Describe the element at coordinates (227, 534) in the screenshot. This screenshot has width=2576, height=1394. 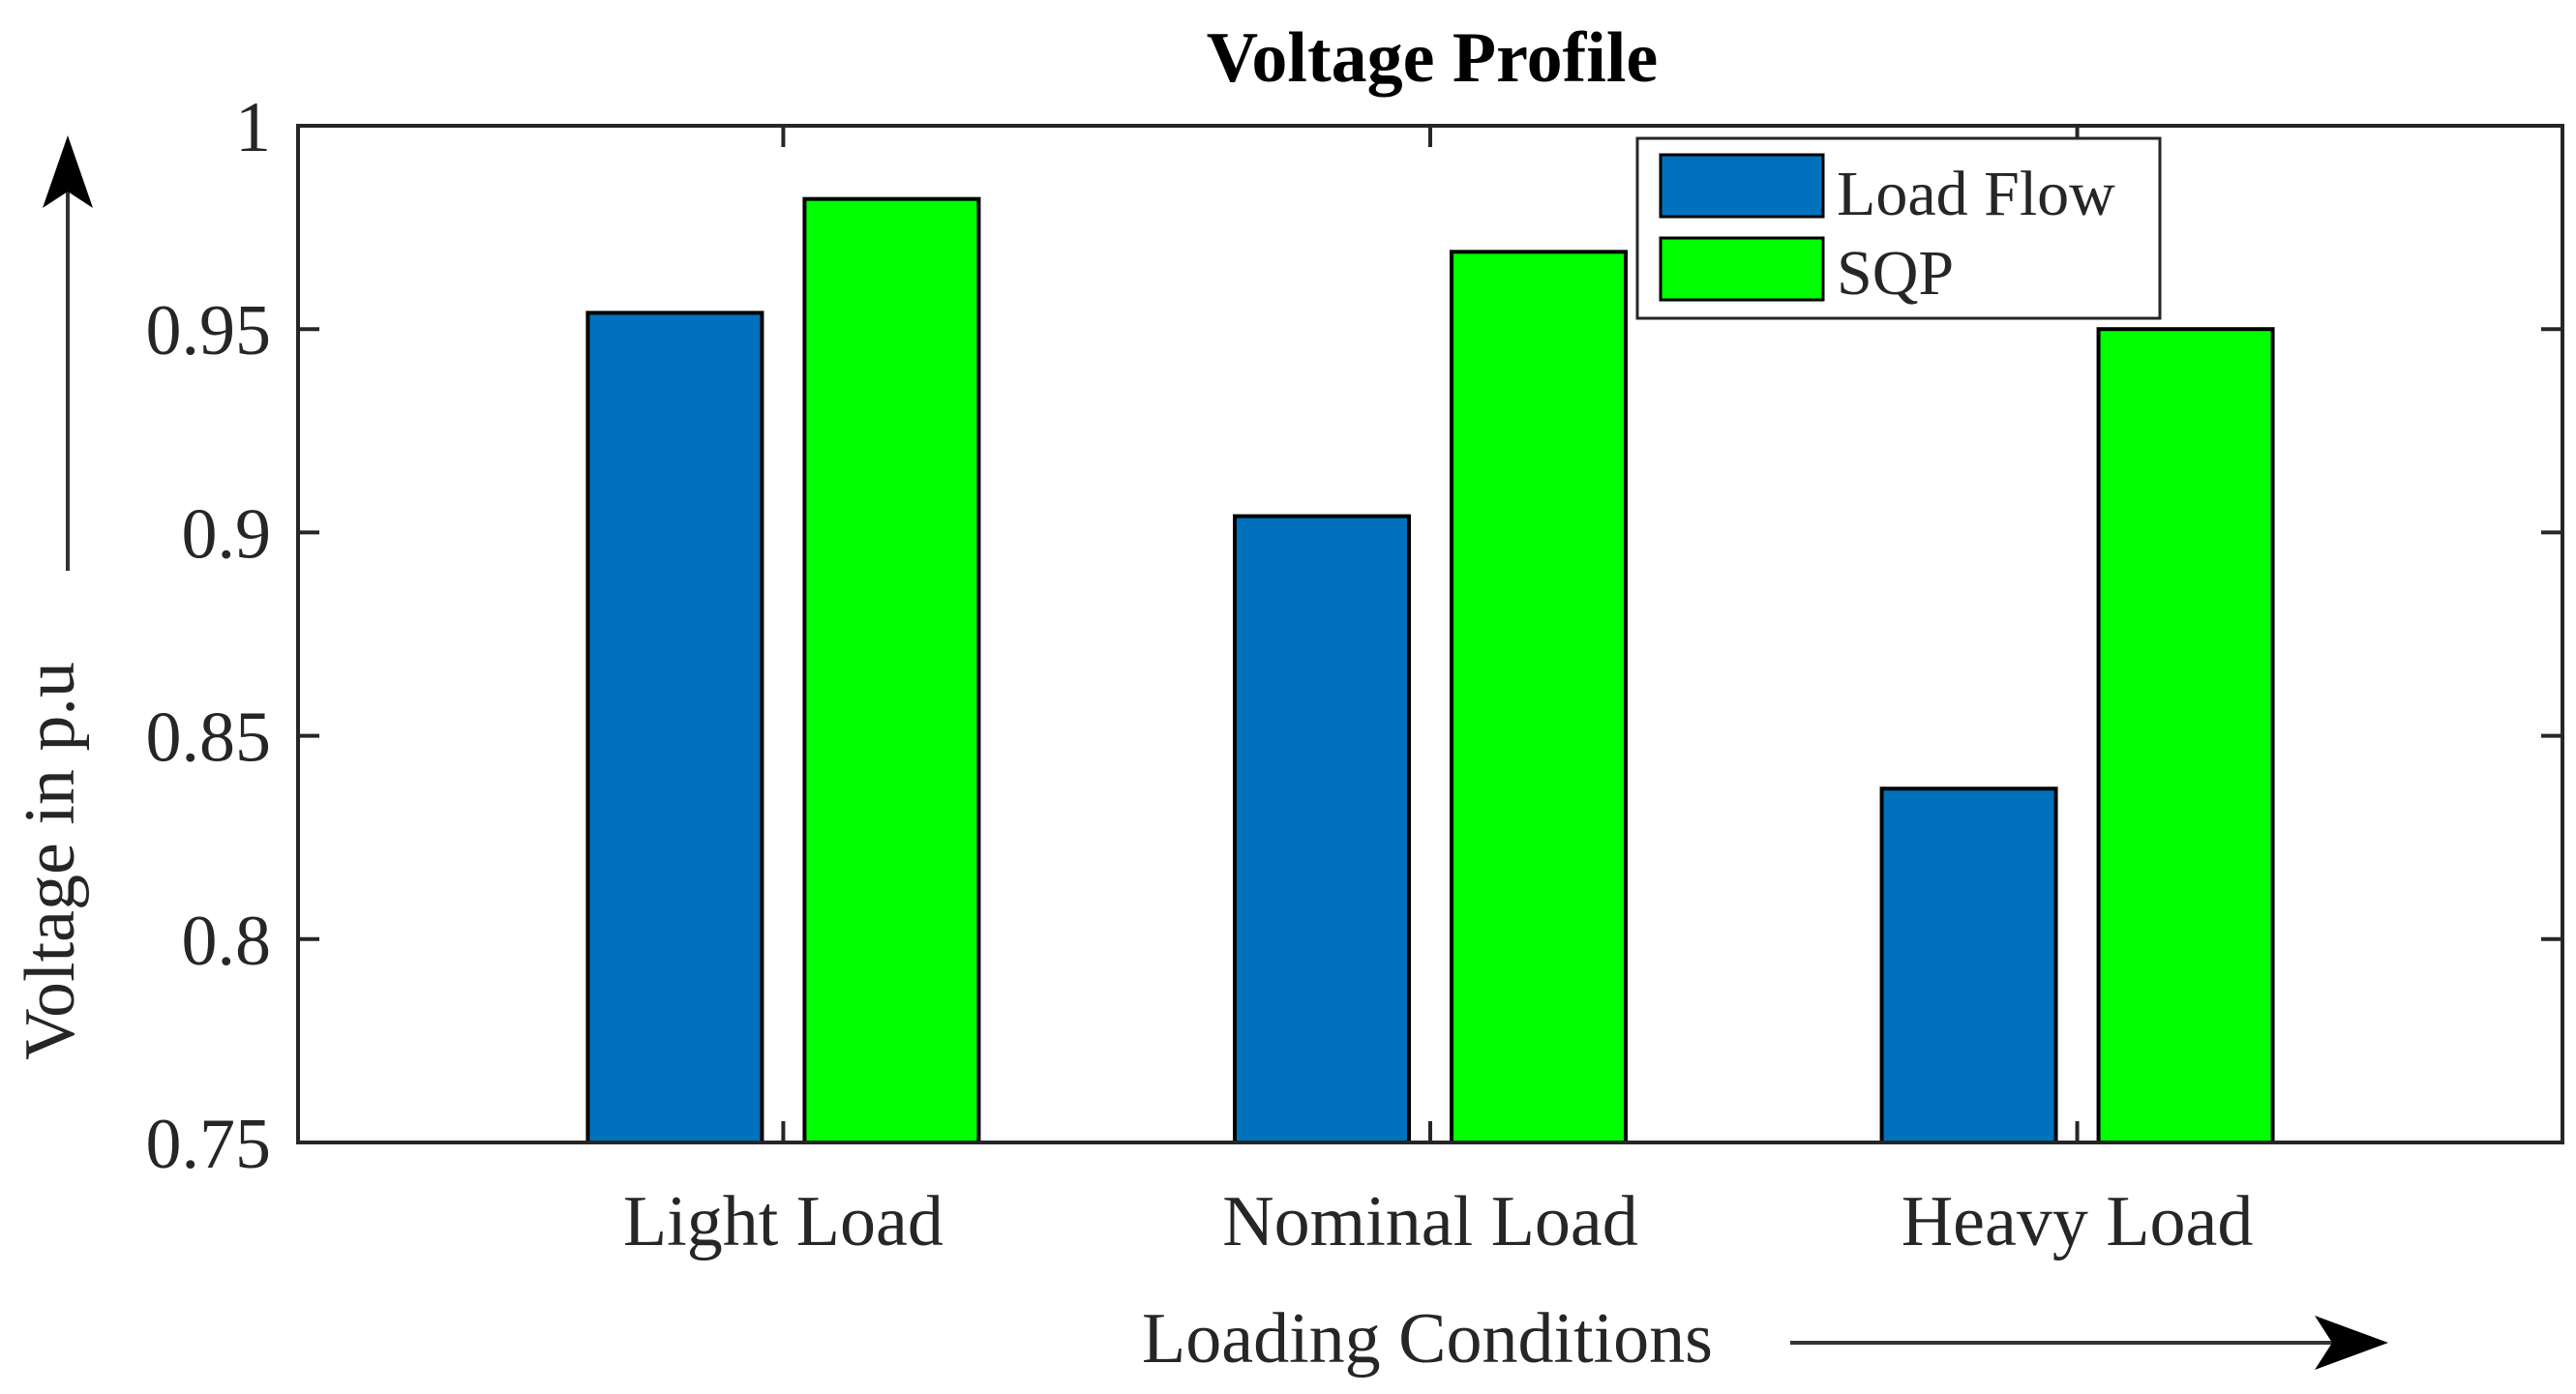
I see `y-tick-label: 0.9` at that location.